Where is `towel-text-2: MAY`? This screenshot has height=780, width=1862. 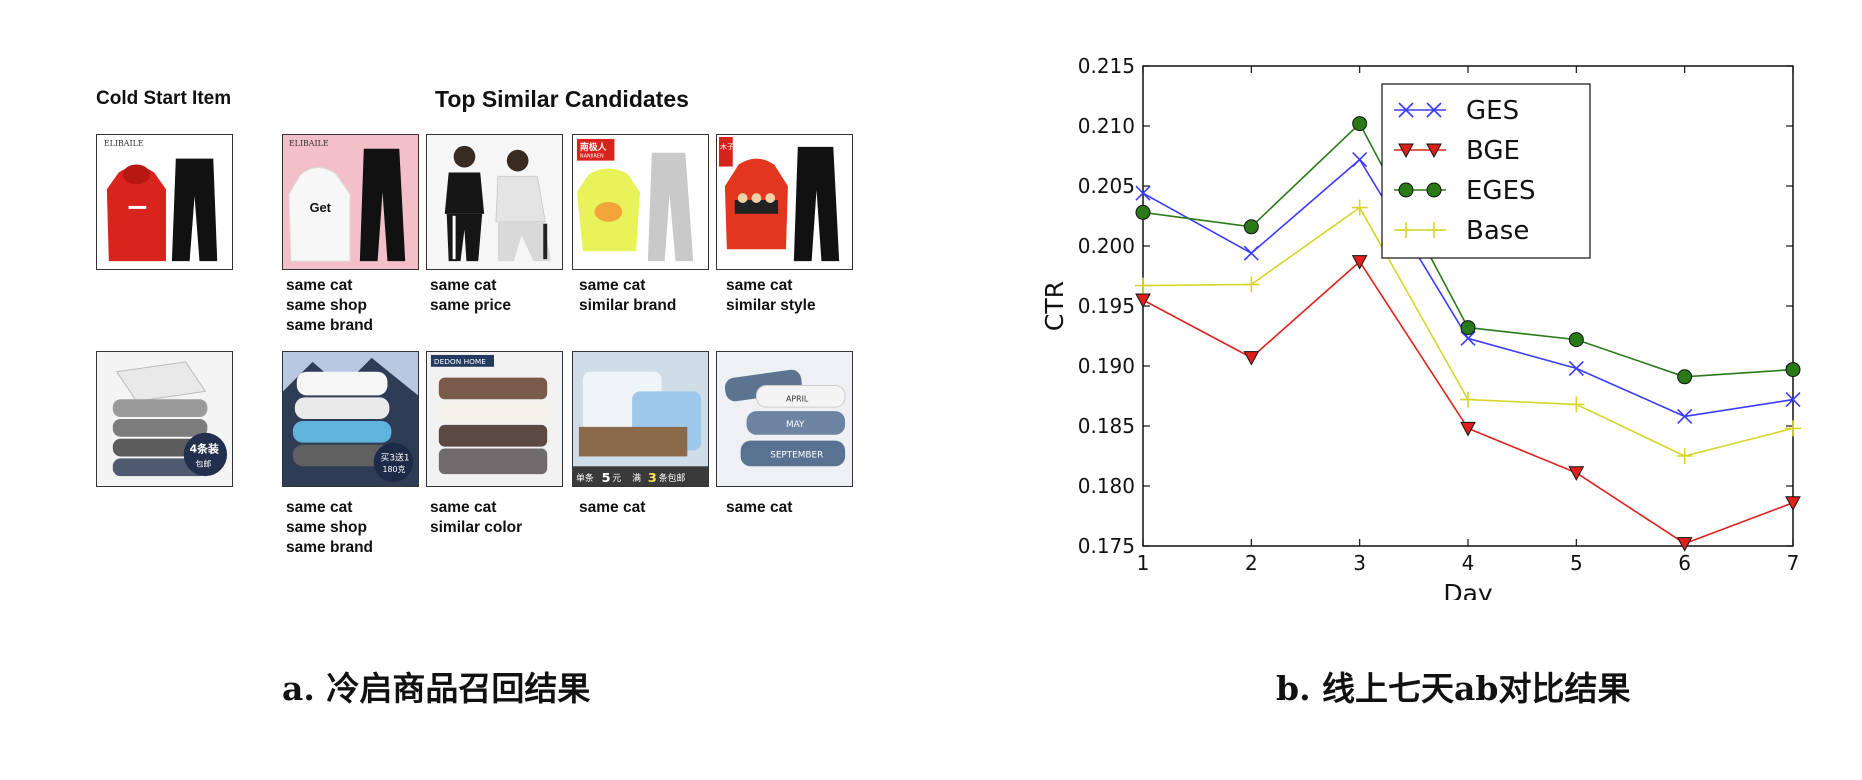
towel-text-2: MAY is located at coordinates (795, 425).